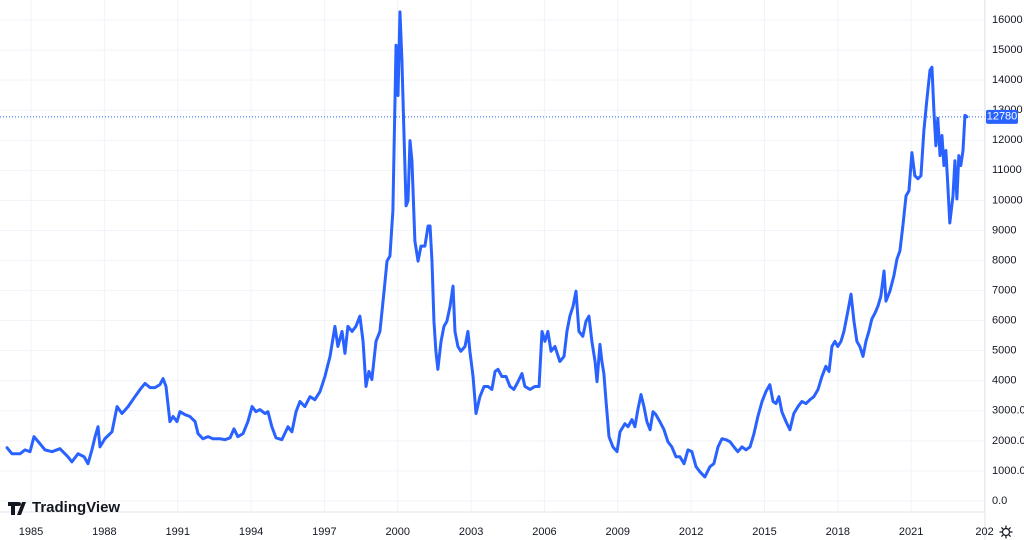 This screenshot has height=540, width=1024. Describe the element at coordinates (984, 532) in the screenshot. I see `x-tick-label: 202` at that location.